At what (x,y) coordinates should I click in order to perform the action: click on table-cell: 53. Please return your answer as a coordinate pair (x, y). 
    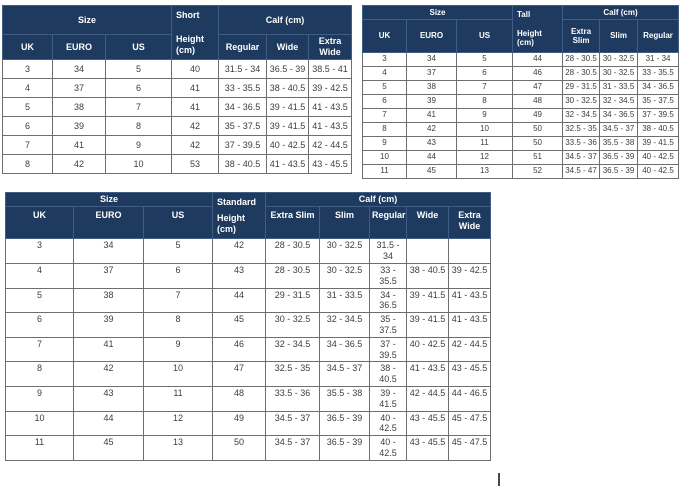
    Looking at the image, I should click on (195, 164).